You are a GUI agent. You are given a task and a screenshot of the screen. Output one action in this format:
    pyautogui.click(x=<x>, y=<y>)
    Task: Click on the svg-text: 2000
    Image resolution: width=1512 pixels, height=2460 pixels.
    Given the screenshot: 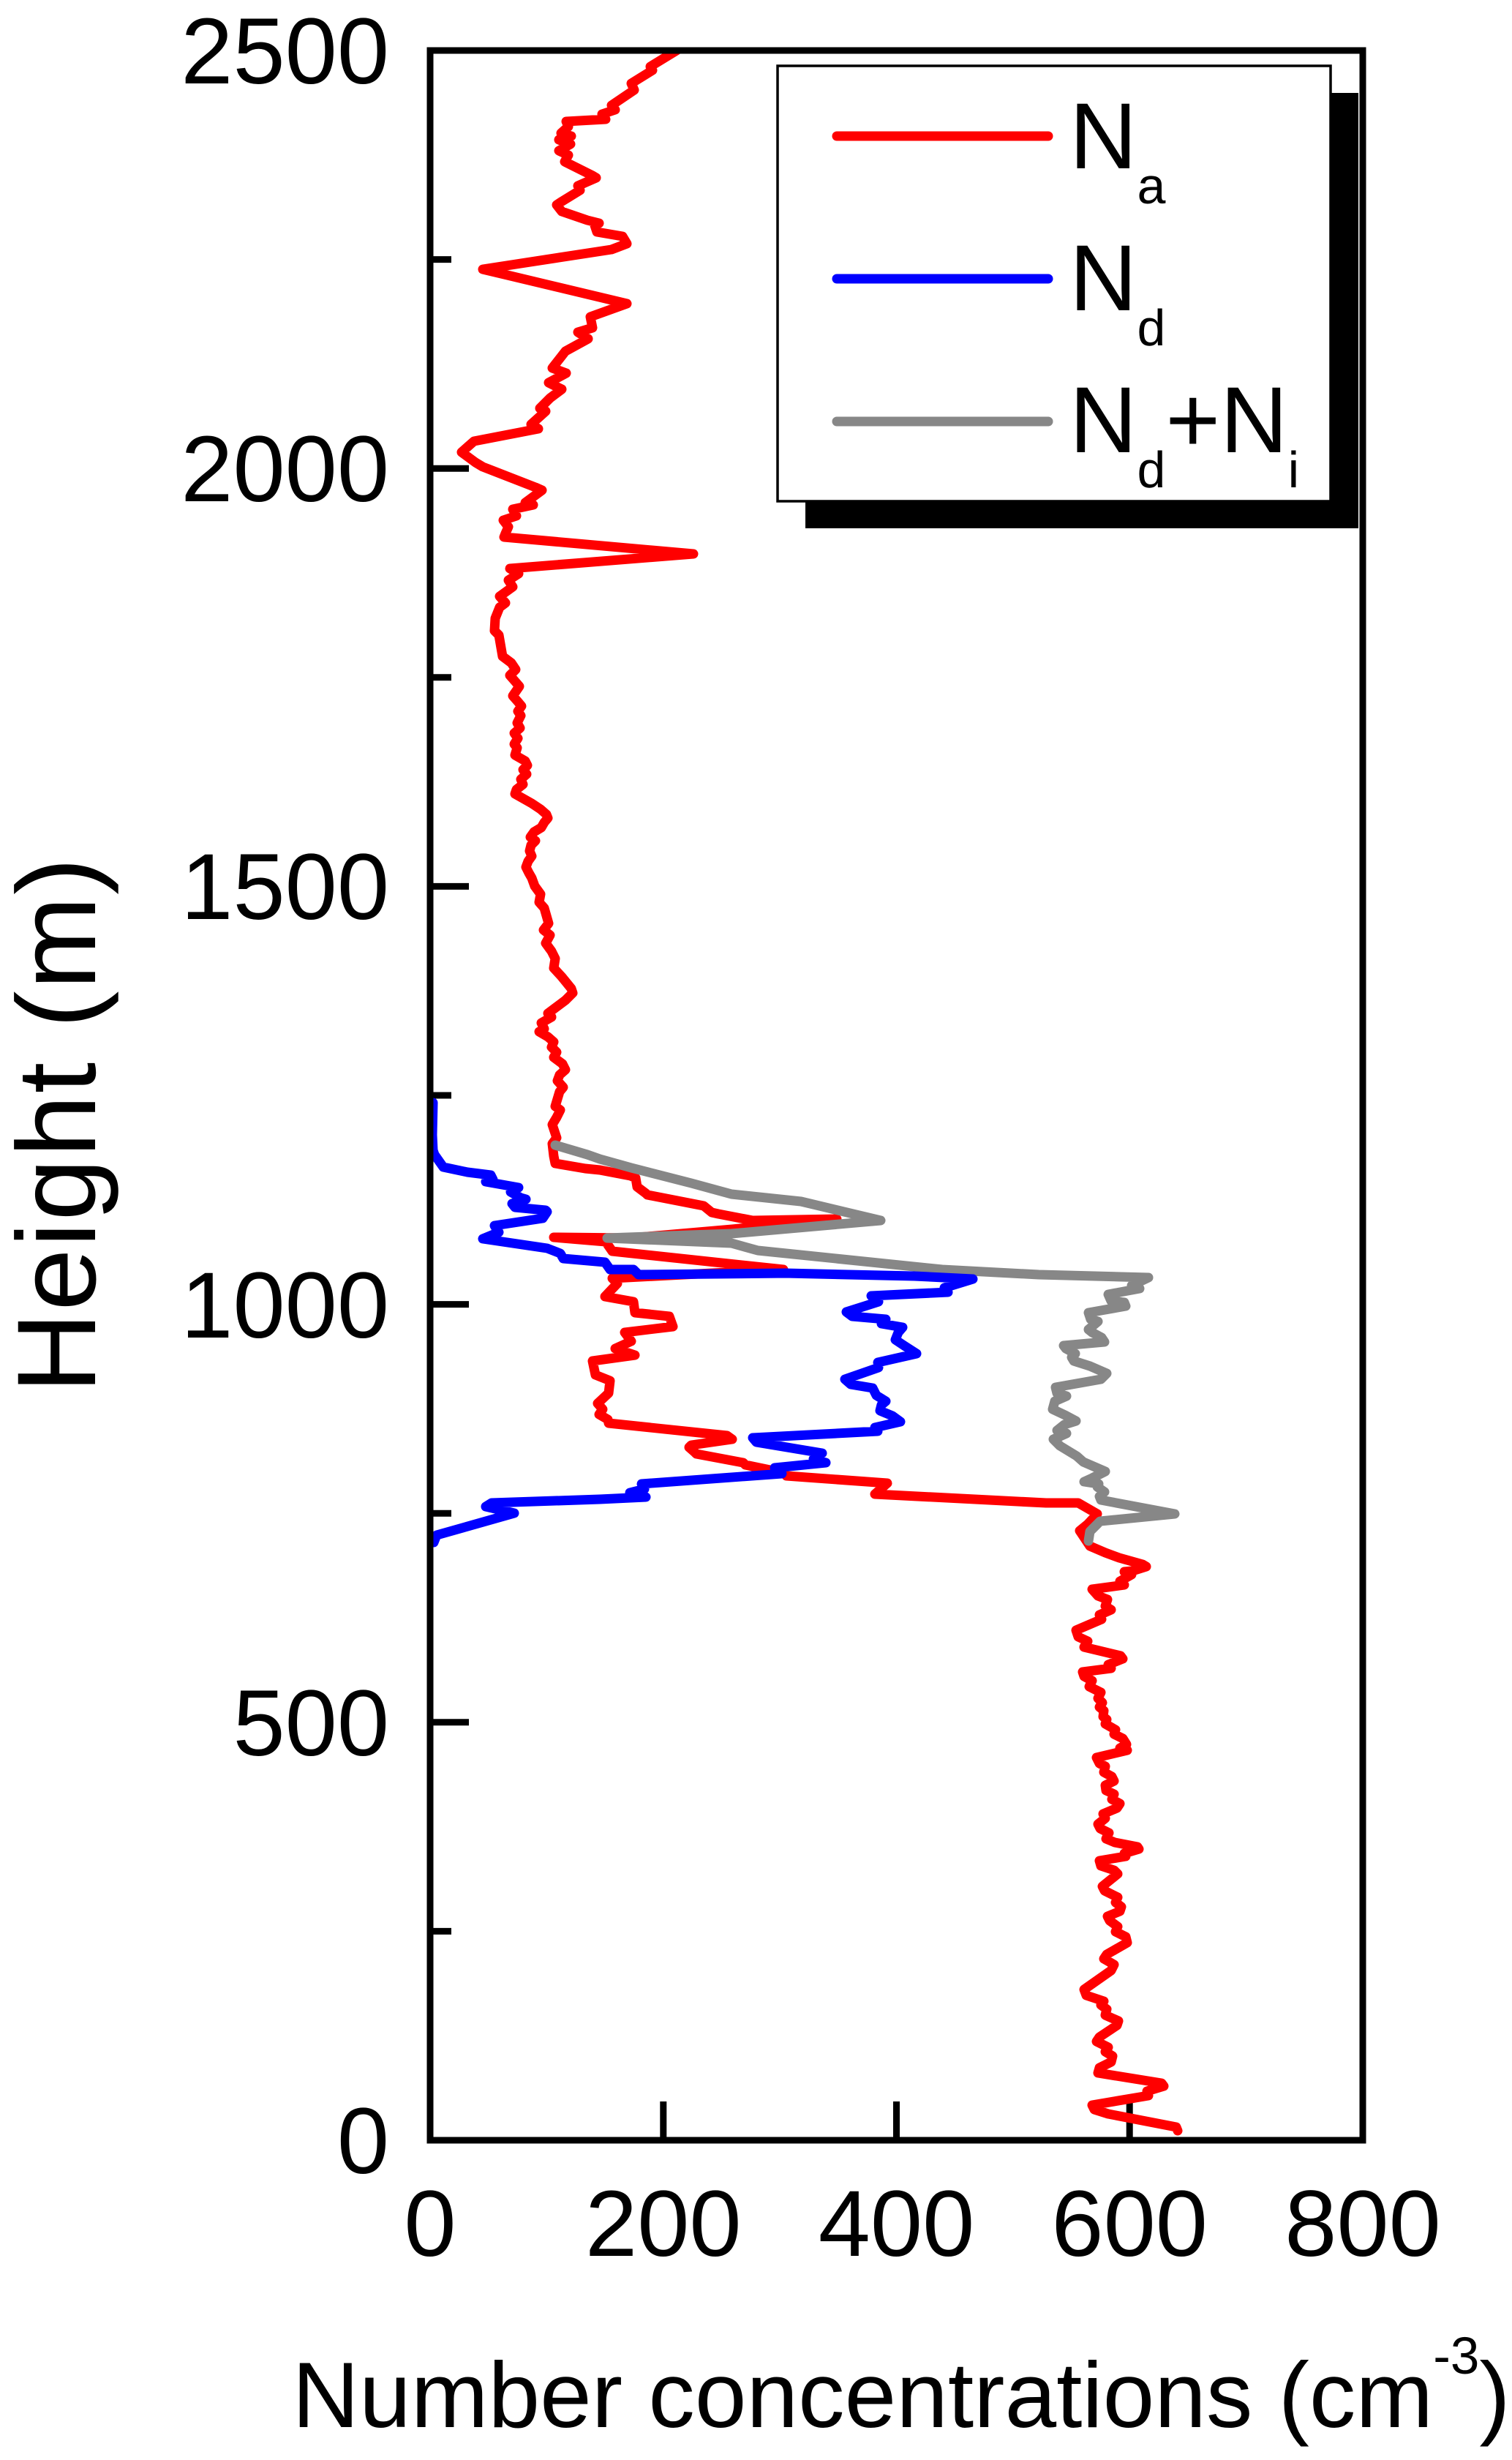 What is the action you would take?
    pyautogui.click(x=285, y=469)
    